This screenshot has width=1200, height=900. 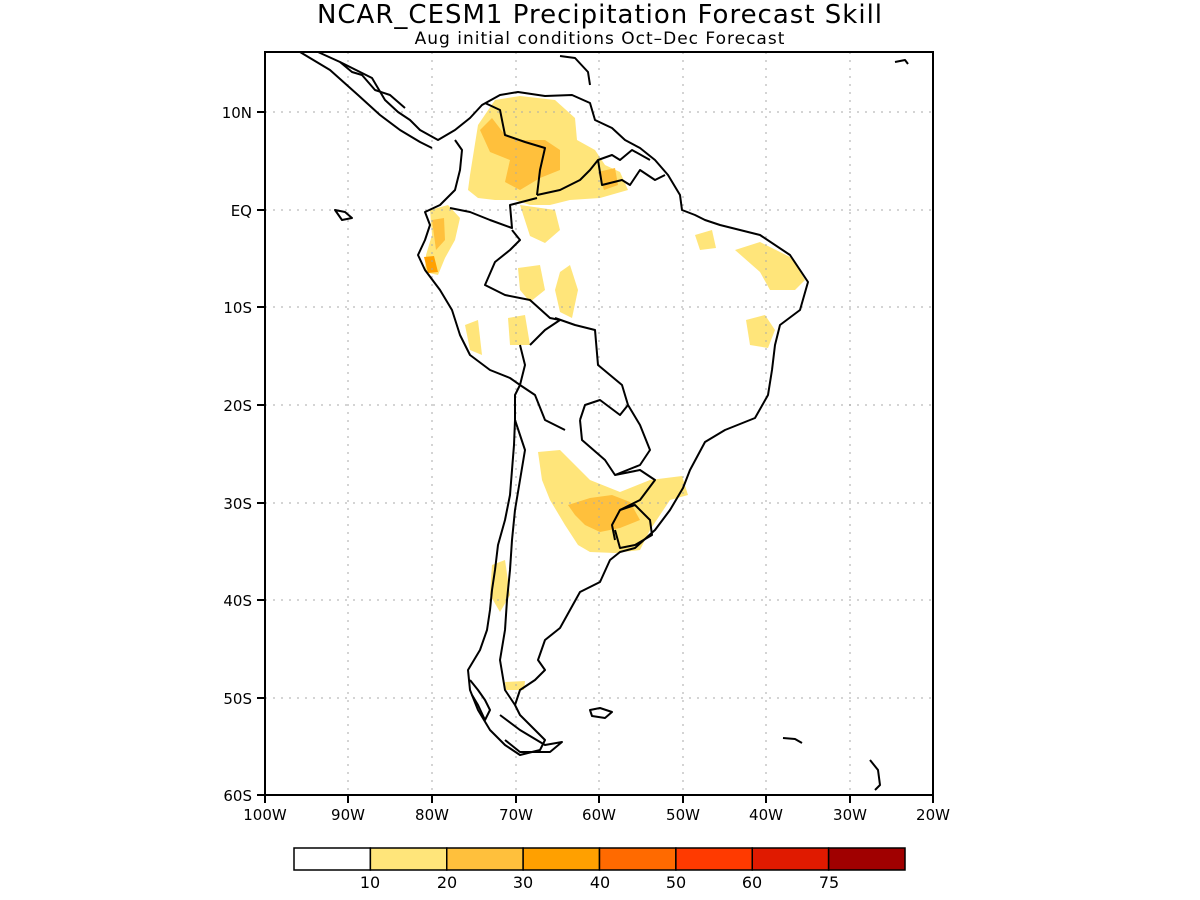 What do you see at coordinates (343, 215) in the screenshot?
I see `galapagos-islands` at bounding box center [343, 215].